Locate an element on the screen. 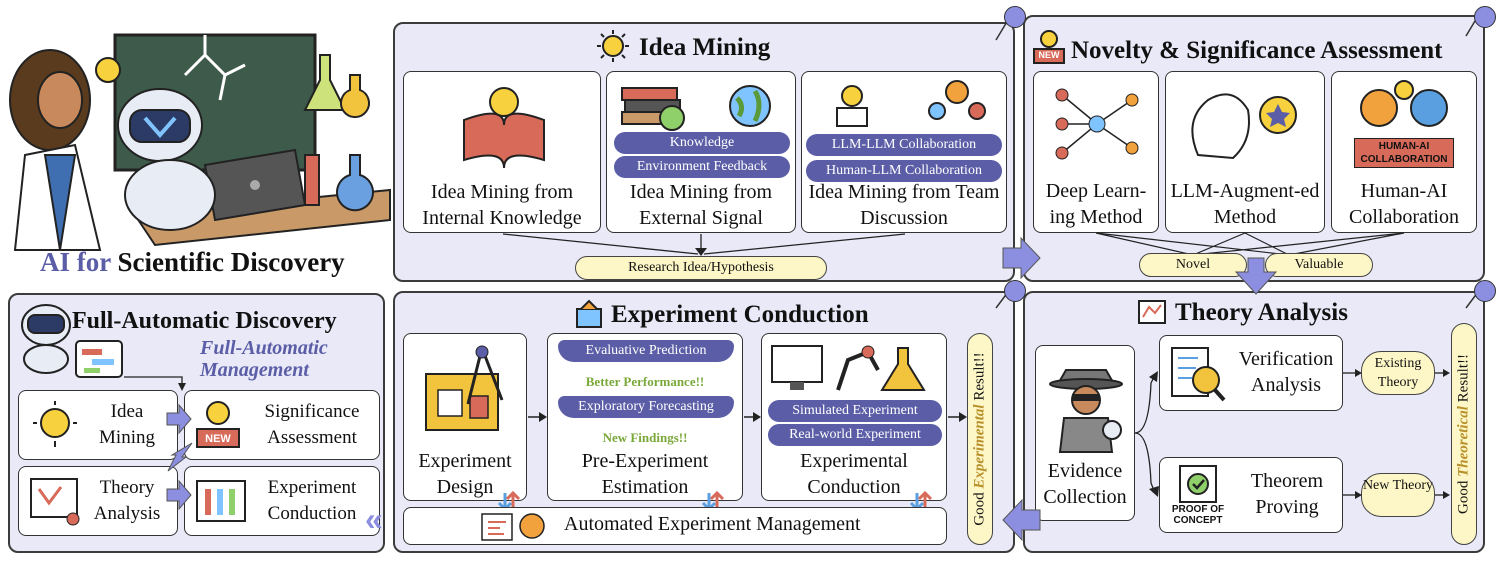 The image size is (1506, 568). idea-card-external-label: Idea Mining from External Signal is located at coordinates (701, 205).